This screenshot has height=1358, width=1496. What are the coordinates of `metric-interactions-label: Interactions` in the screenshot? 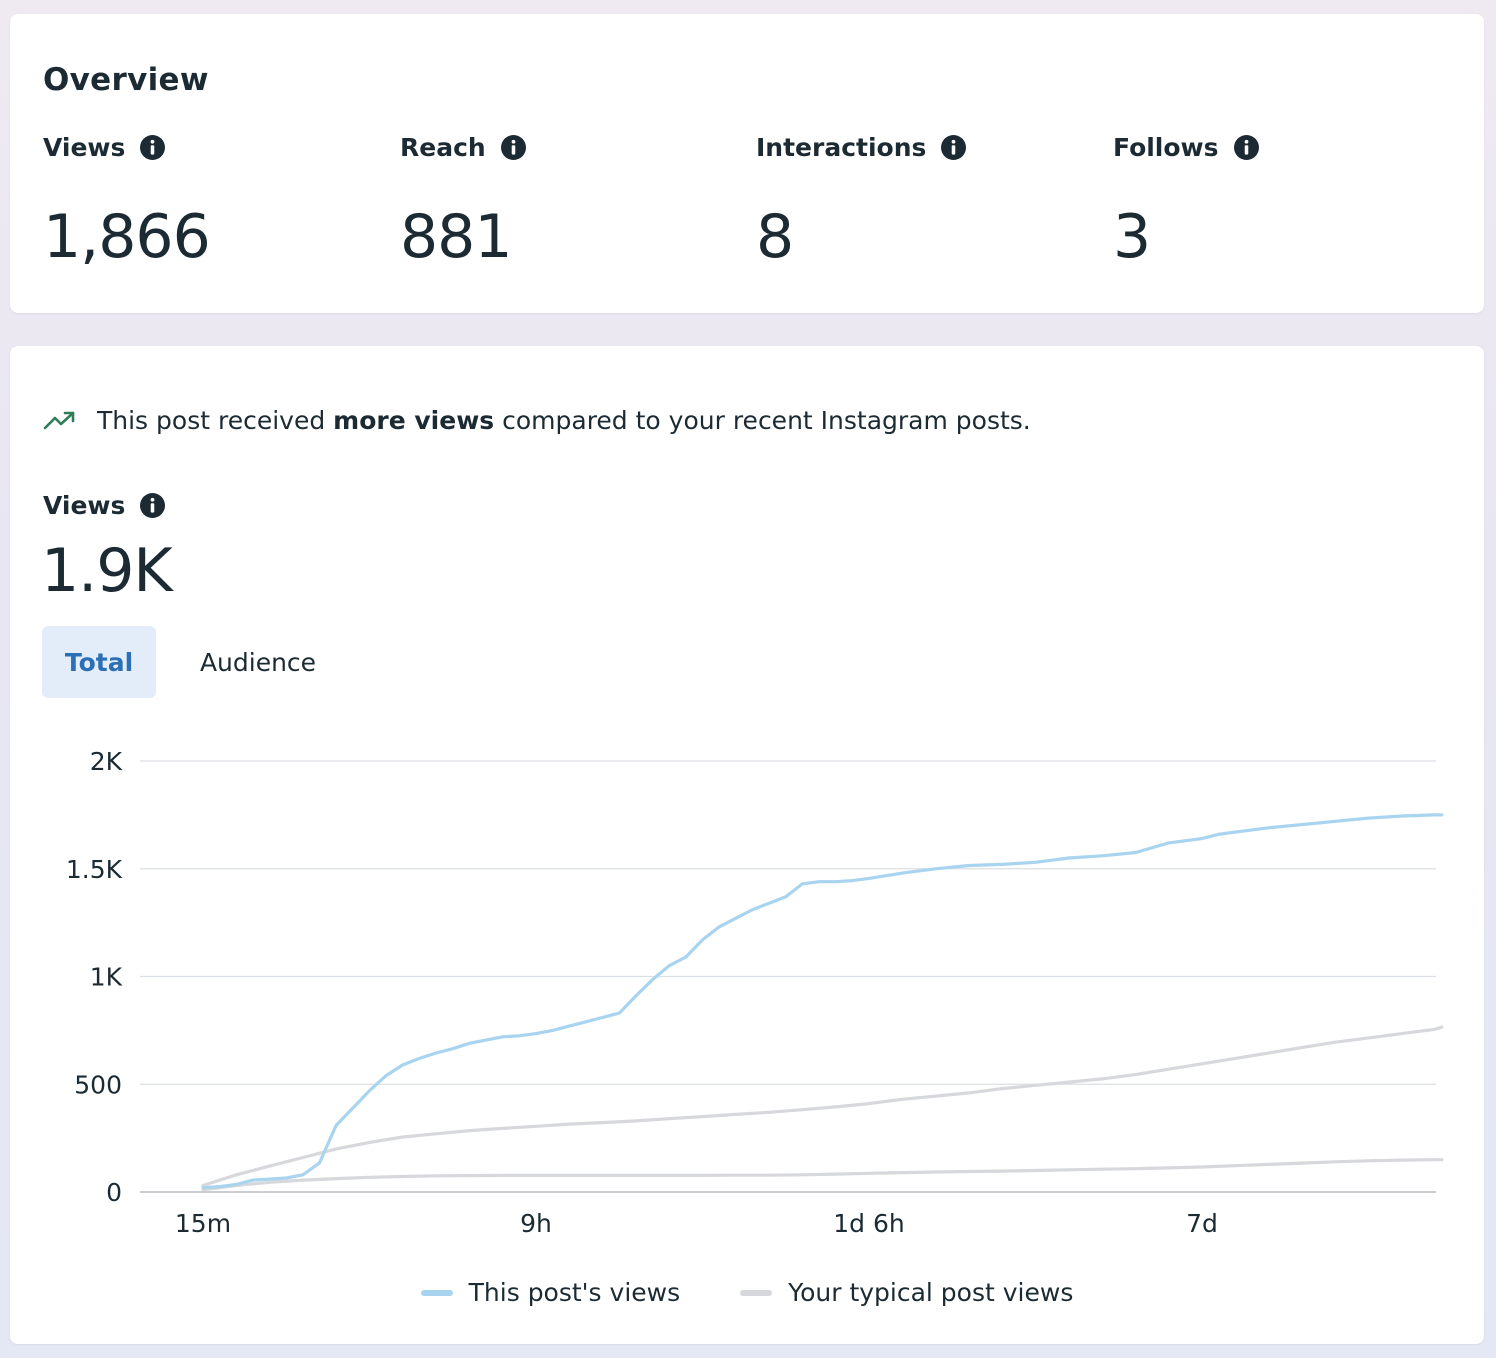 It's located at (841, 147).